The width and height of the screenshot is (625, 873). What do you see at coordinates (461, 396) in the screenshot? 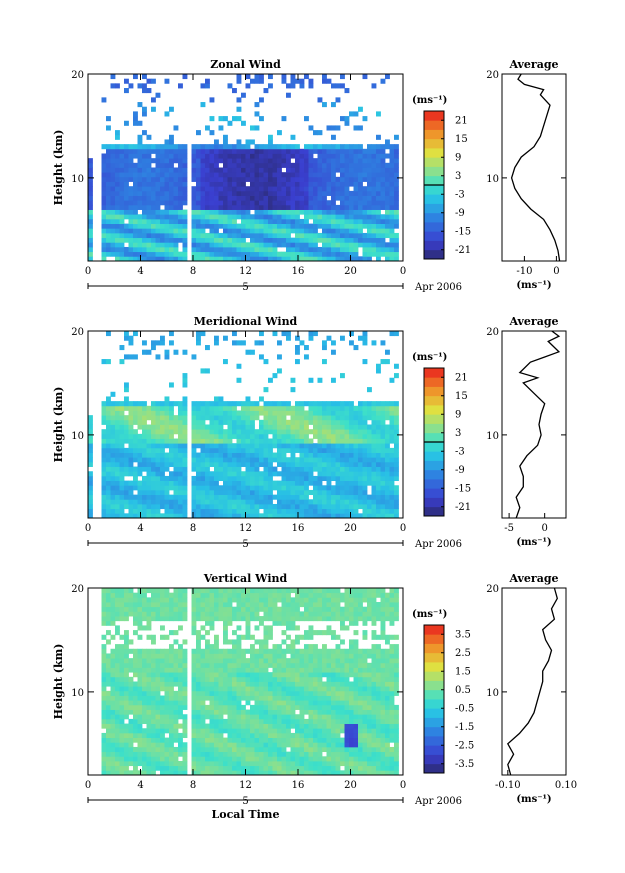
I see `colorbar-tick-label: 15` at bounding box center [461, 396].